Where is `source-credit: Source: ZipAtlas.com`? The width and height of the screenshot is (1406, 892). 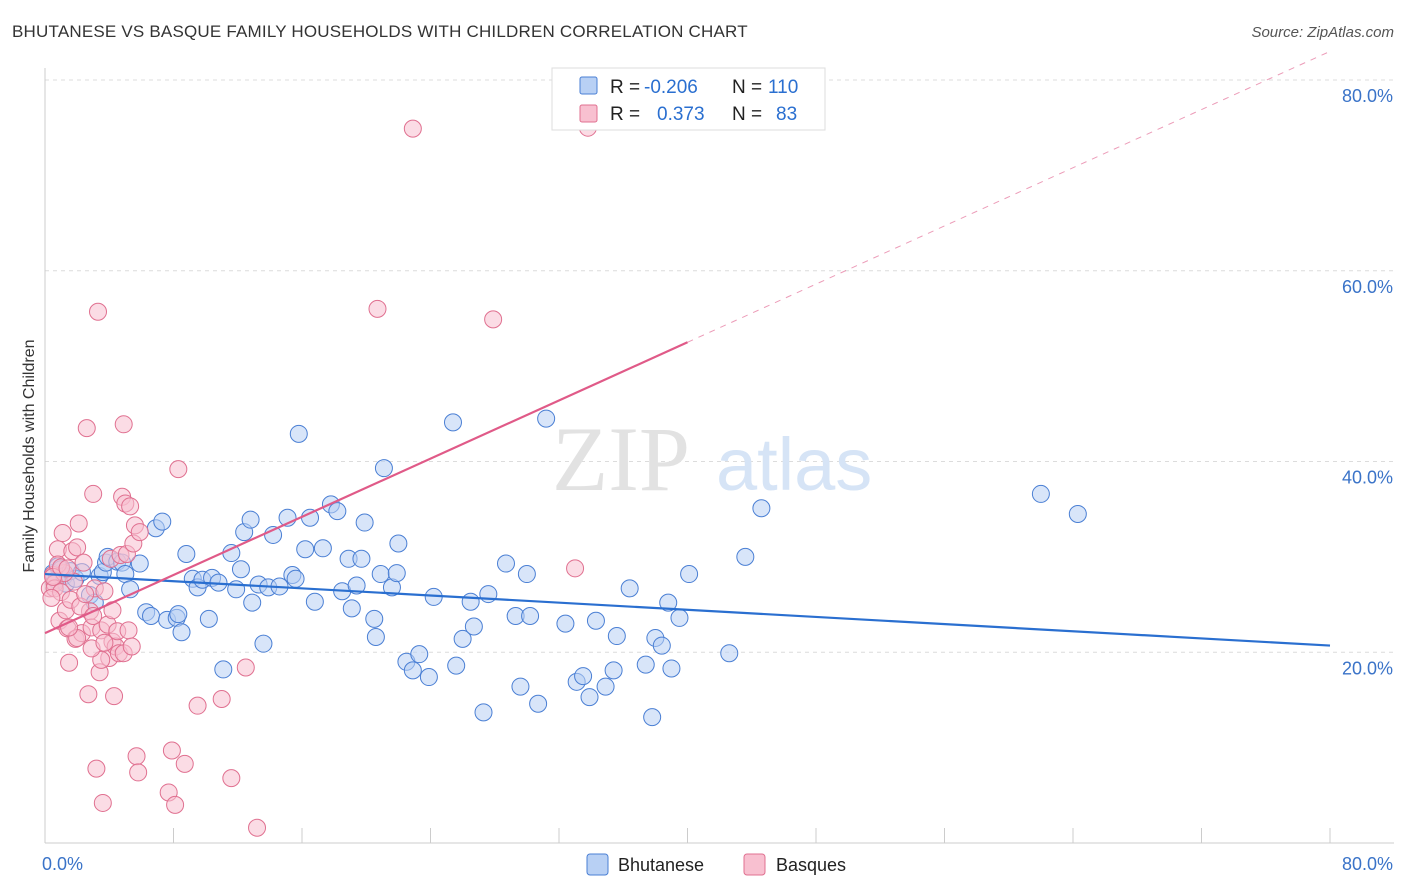 source-credit: Source: ZipAtlas.com is located at coordinates (1322, 32).